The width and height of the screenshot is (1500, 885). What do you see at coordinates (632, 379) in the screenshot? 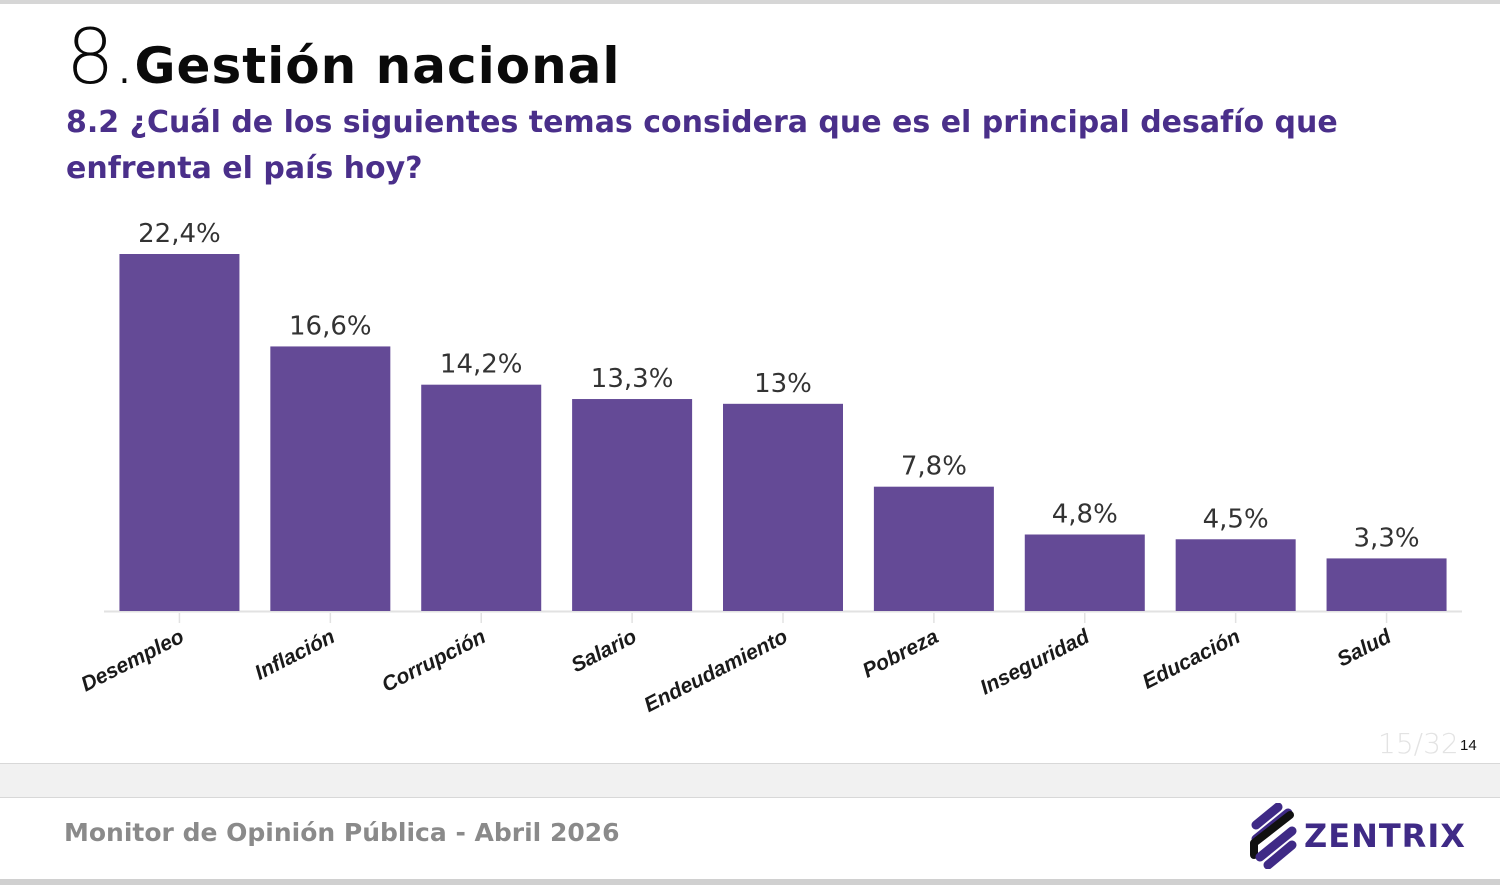
I see `data-label: 13,3%` at bounding box center [632, 379].